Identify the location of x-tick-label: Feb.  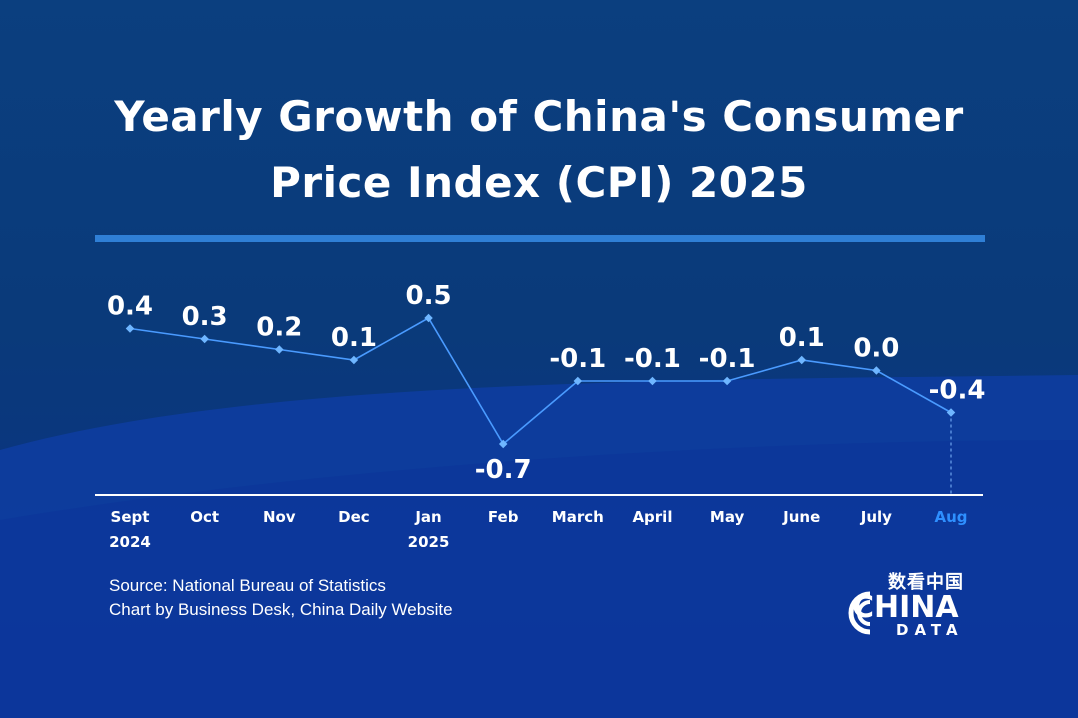
(503, 517).